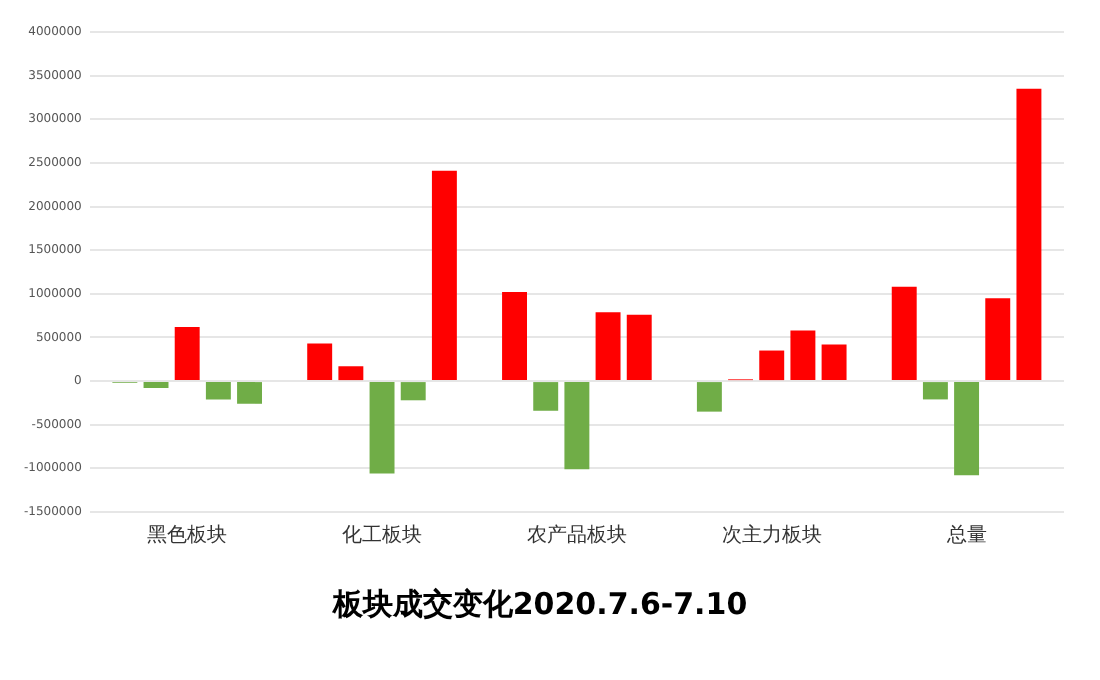 The width and height of the screenshot is (1100, 680). What do you see at coordinates (771, 535) in the screenshot?
I see `x-tick-label: 次主力板块` at bounding box center [771, 535].